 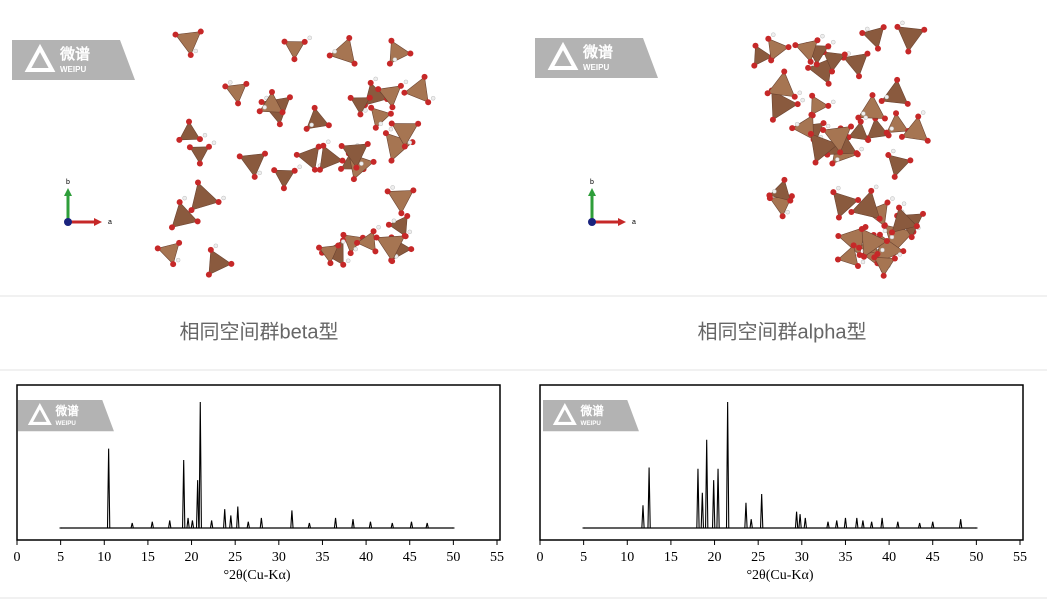 I want to click on caption: 相同空间群beta型, so click(x=259, y=331).